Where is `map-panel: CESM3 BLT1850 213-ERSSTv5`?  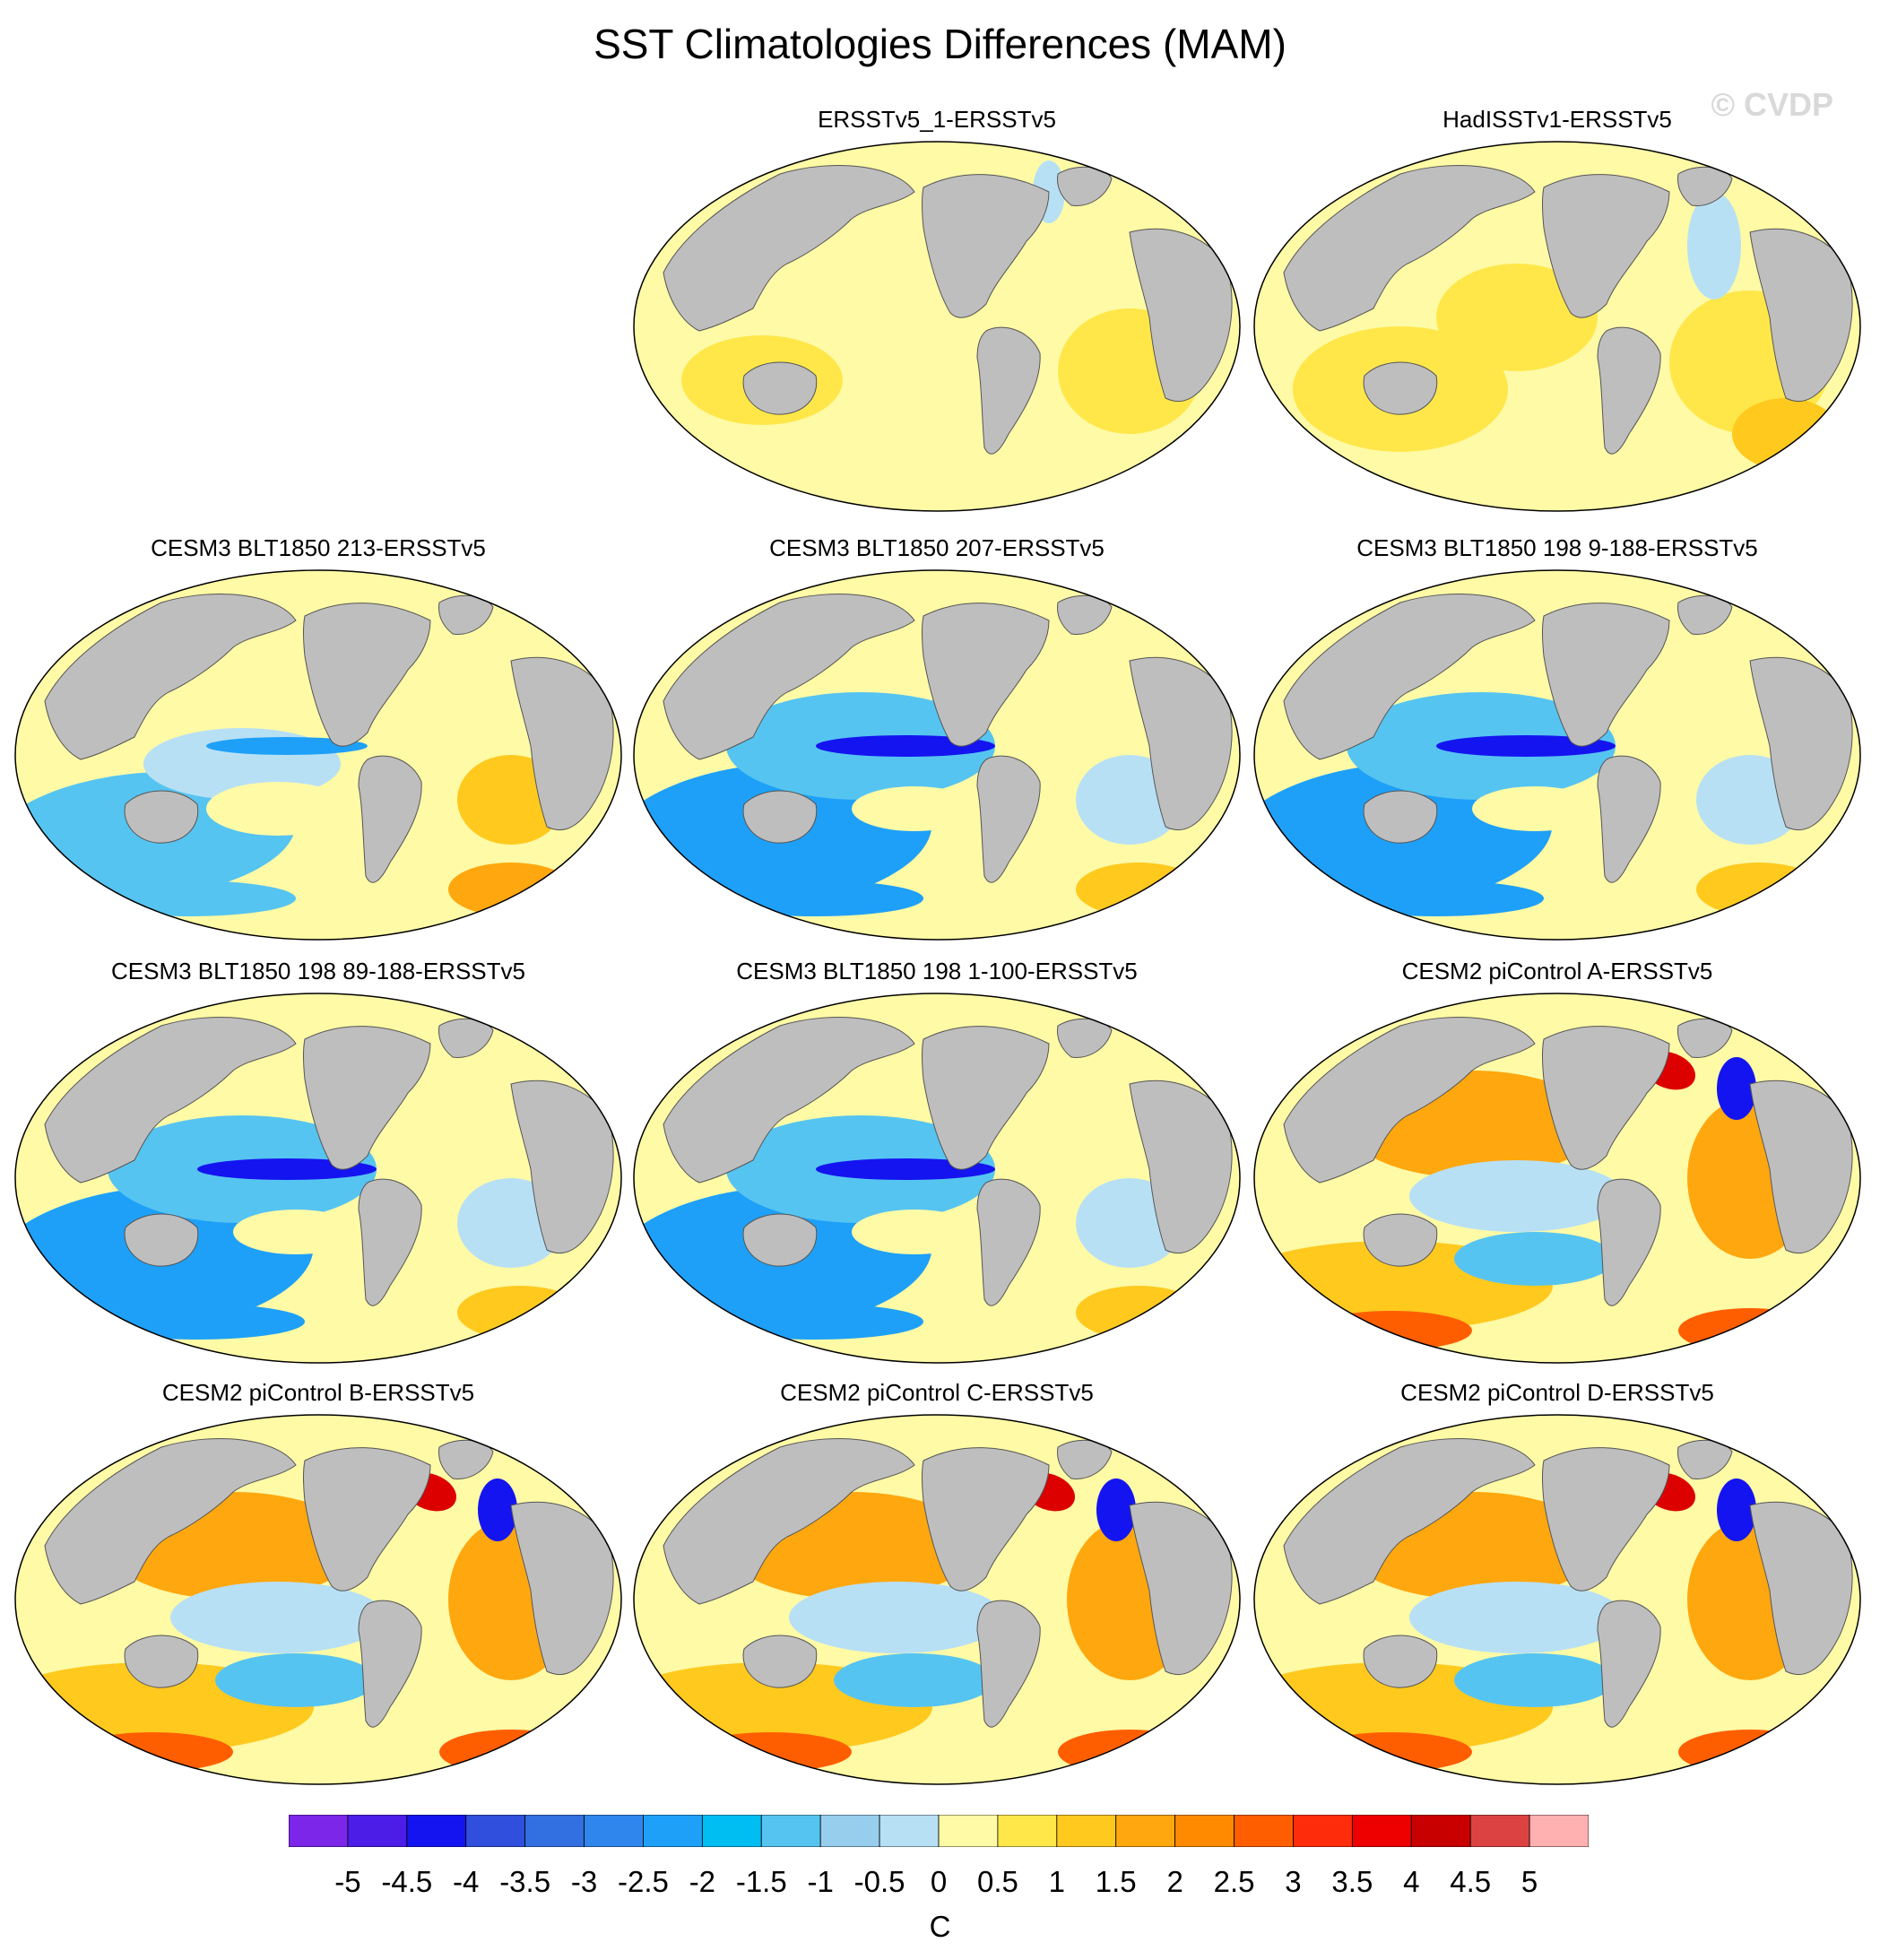 map-panel: CESM3 BLT1850 213-ERSSTv5 is located at coordinates (318, 745).